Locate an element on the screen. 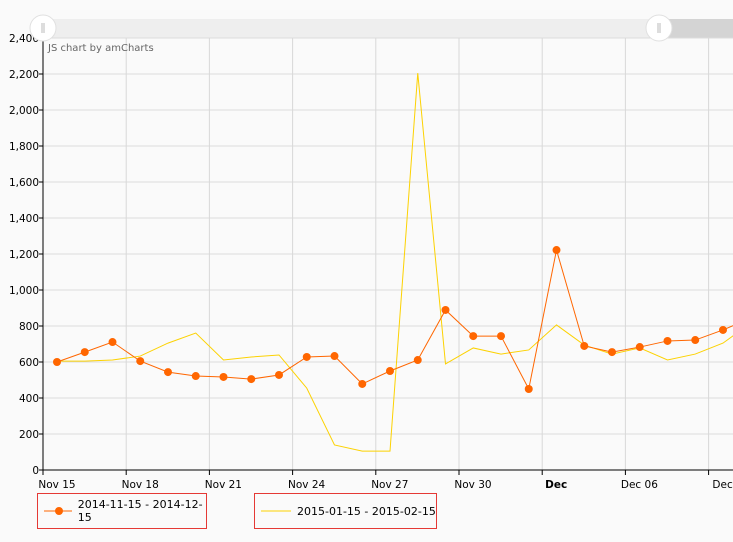 Image resolution: width=733 pixels, height=542 pixels. y-tick-label: 600 is located at coordinates (29, 363).